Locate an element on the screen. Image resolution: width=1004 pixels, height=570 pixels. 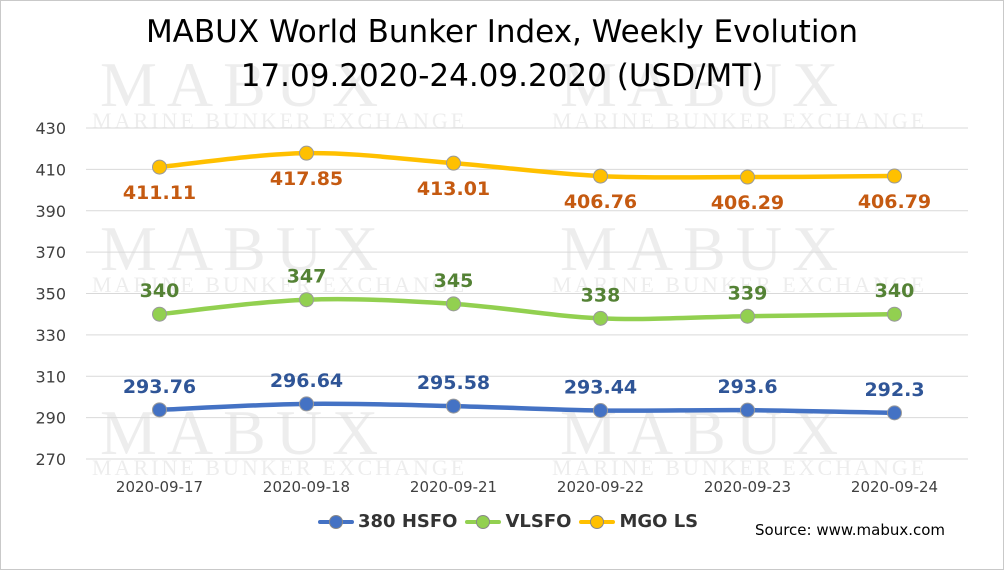
legend-label-380-hsfo: 380 HSFO is located at coordinates (408, 521).